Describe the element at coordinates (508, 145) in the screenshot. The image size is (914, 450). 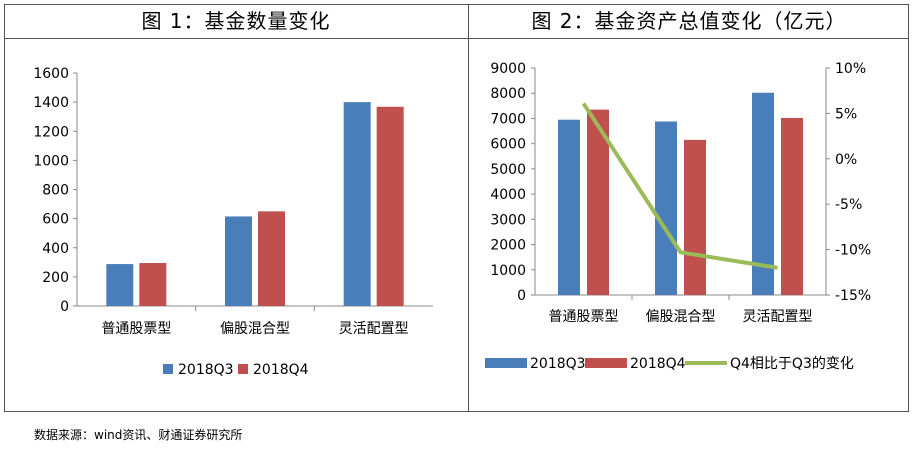
I see `y-tick-label: 6000` at that location.